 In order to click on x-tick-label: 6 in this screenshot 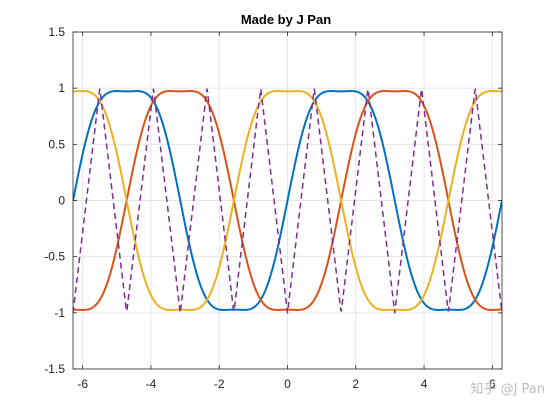, I will do `click(492, 384)`.